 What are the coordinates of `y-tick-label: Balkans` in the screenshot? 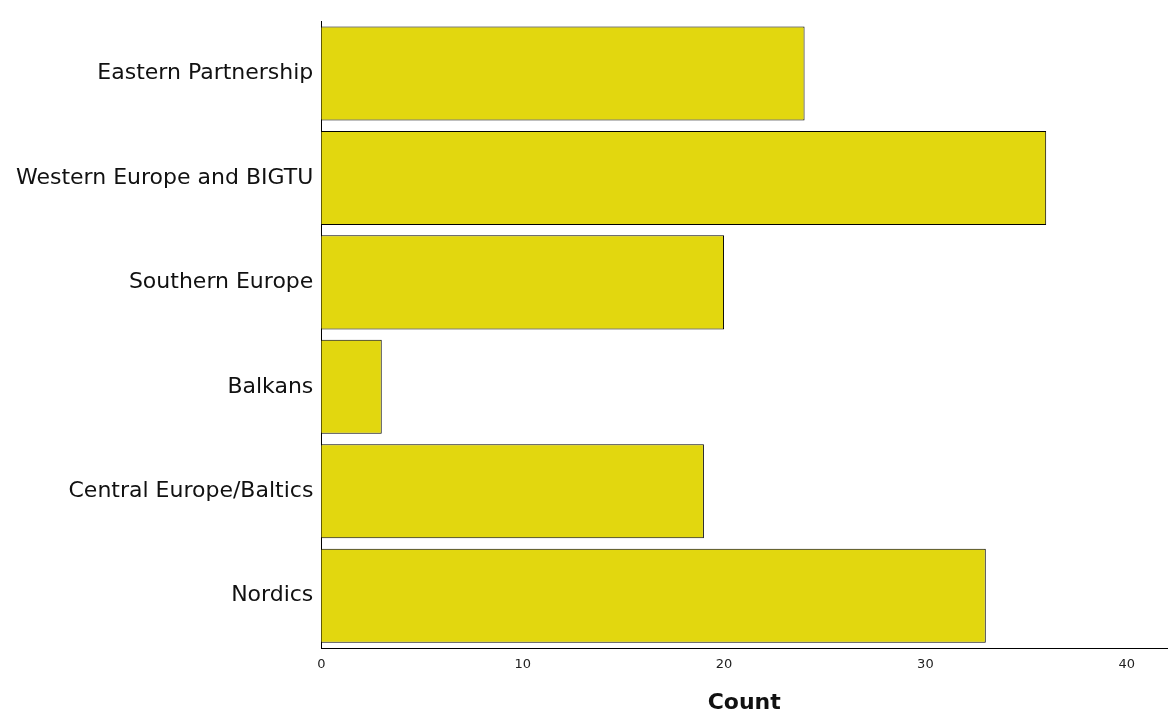 It's located at (270, 385).